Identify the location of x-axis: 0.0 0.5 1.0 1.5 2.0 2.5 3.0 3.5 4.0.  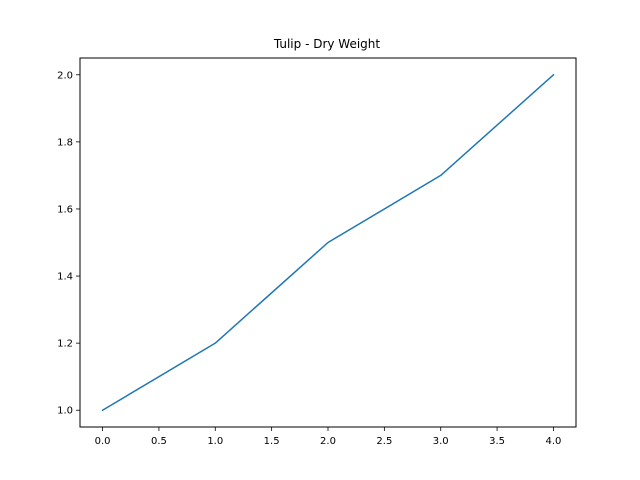
(328, 437).